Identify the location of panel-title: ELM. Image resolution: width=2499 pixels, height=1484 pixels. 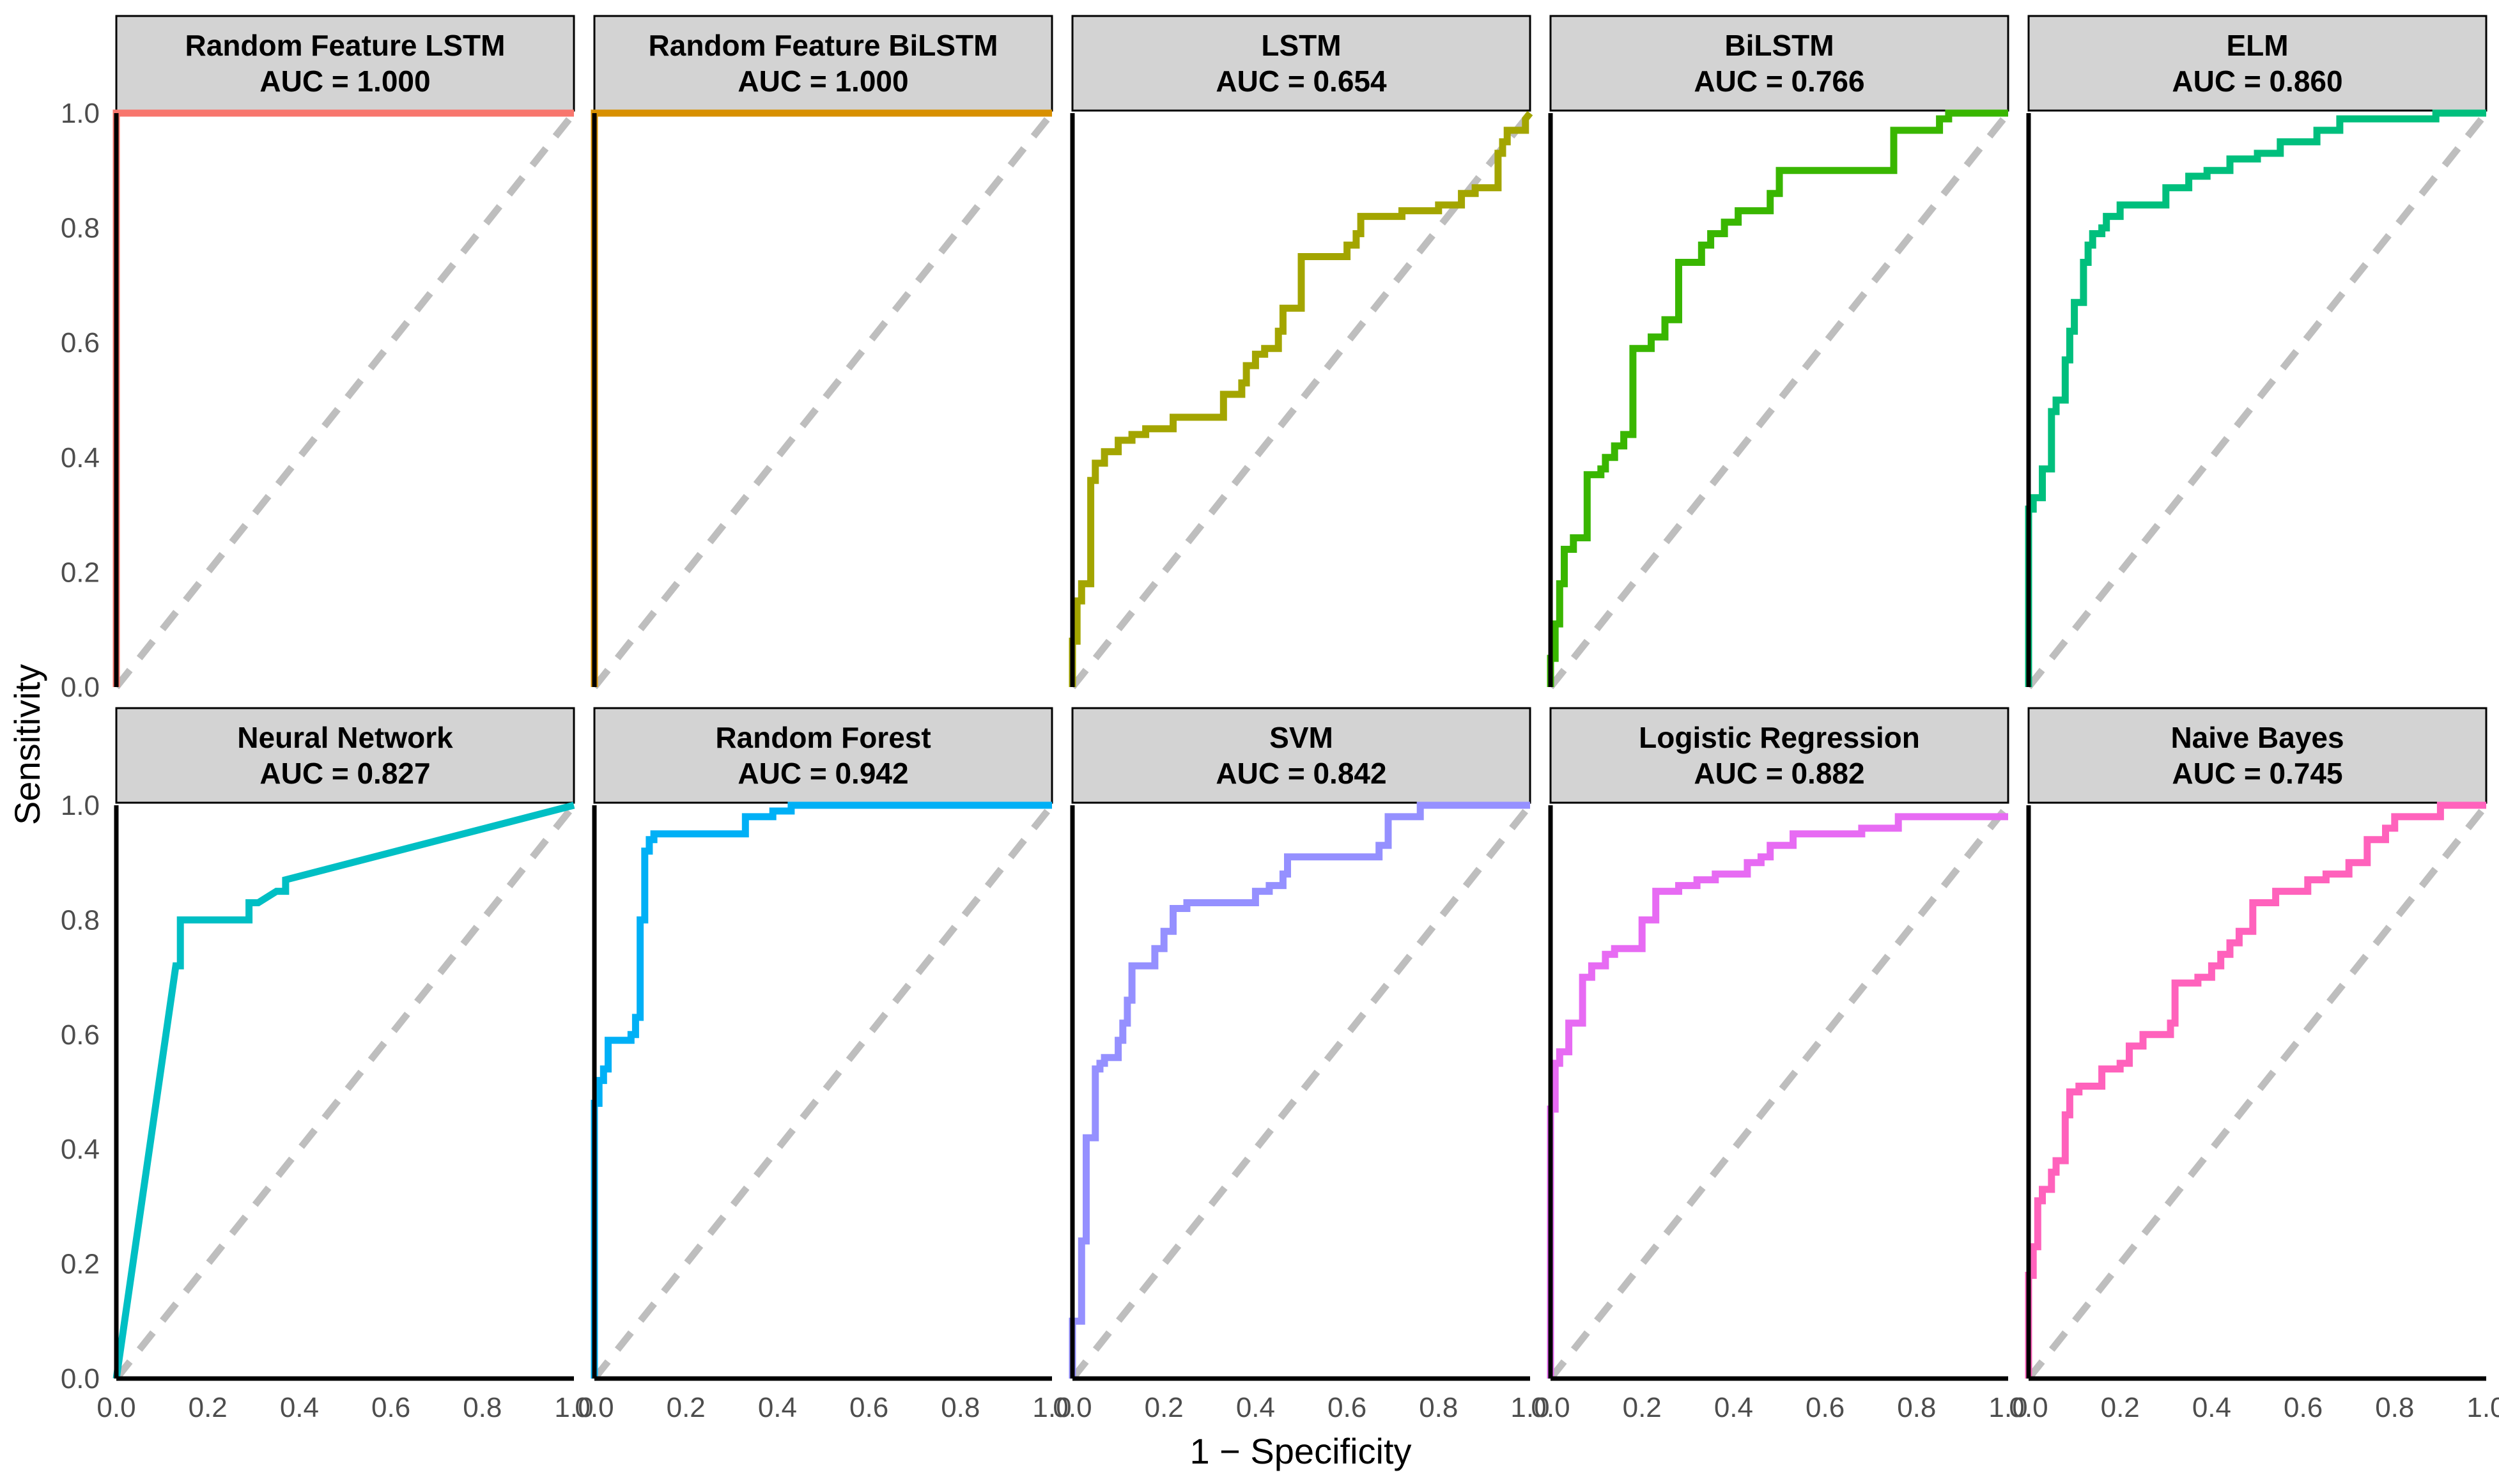
(2257, 45).